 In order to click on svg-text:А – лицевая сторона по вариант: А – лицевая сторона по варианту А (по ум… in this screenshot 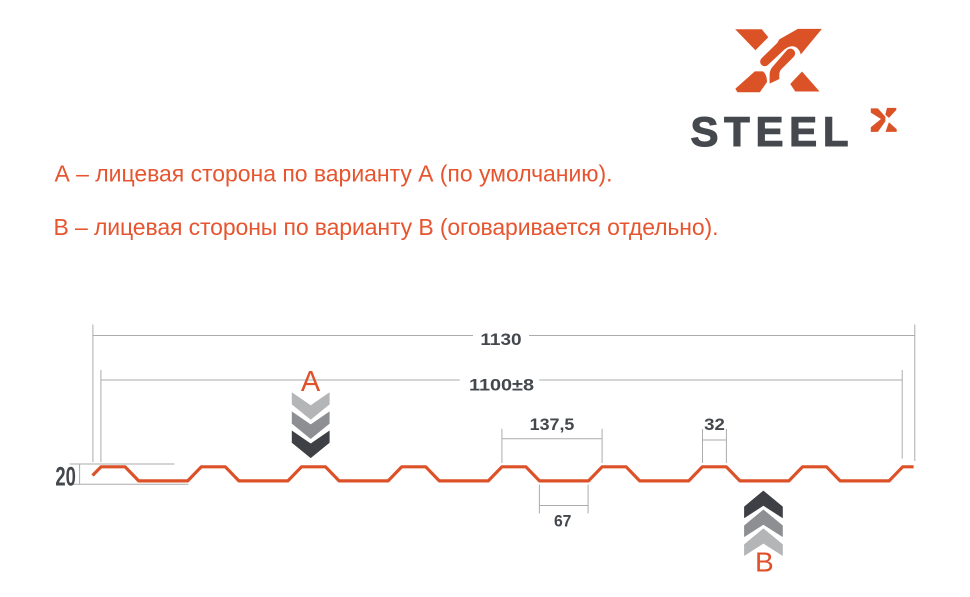, I will do `click(334, 174)`.